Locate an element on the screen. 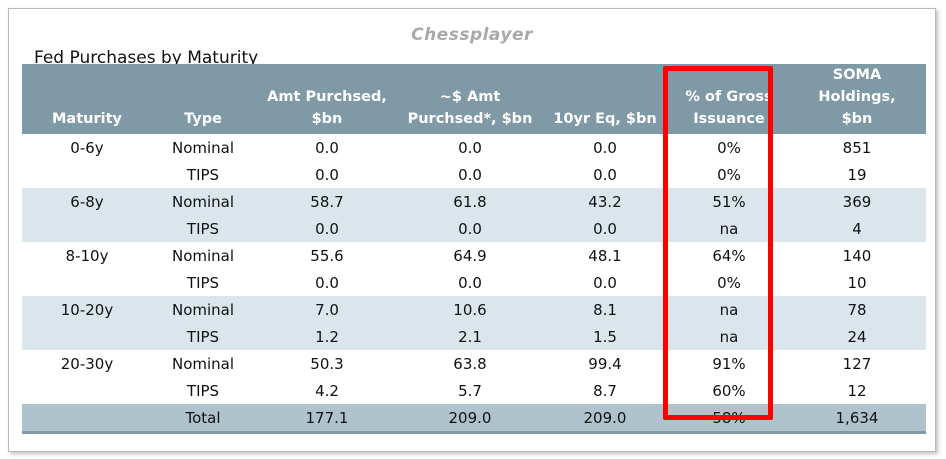 Image resolution: width=946 pixels, height=459 pixels. header-gross-line1: % of Gross is located at coordinates (729, 97).